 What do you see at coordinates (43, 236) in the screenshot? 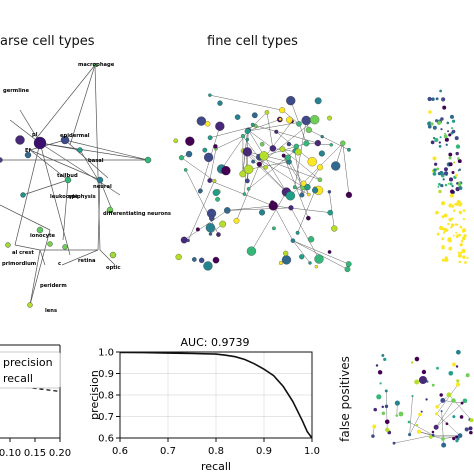
I see `coarse-node-label: ionocyte` at bounding box center [43, 236].